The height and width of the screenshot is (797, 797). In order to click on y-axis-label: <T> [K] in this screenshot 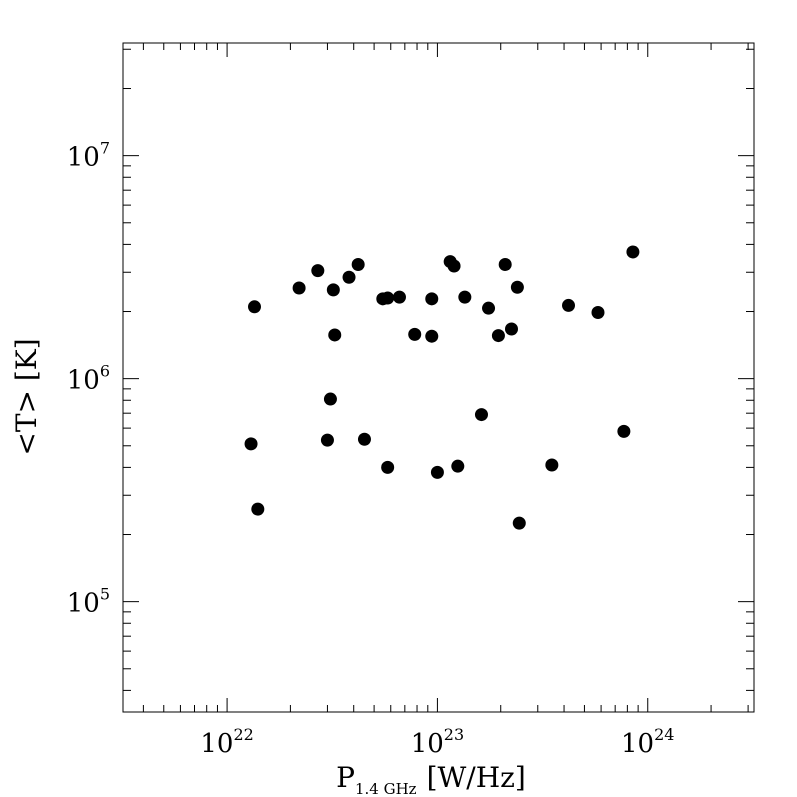, I will do `click(26, 396)`.